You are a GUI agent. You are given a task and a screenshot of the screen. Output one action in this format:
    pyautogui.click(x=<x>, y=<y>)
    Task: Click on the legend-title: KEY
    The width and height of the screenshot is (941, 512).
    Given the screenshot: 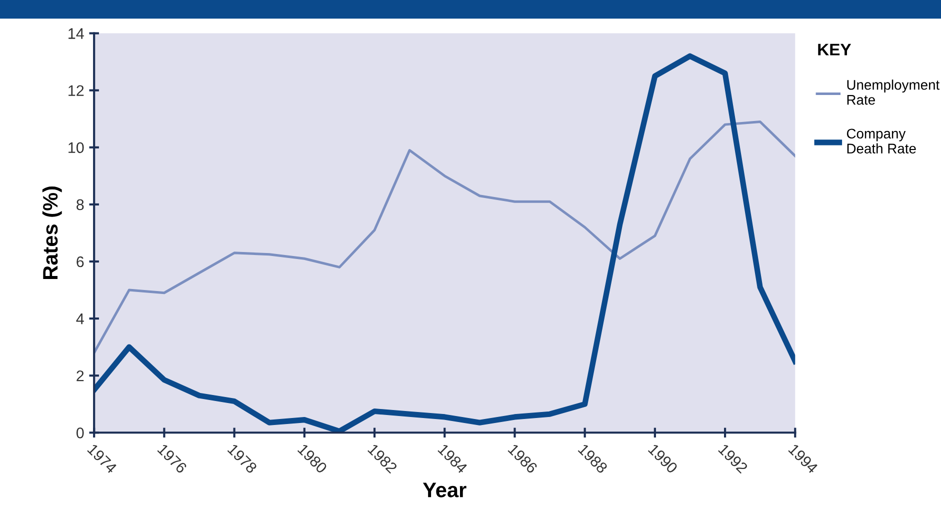 What is the action you would take?
    pyautogui.click(x=835, y=50)
    